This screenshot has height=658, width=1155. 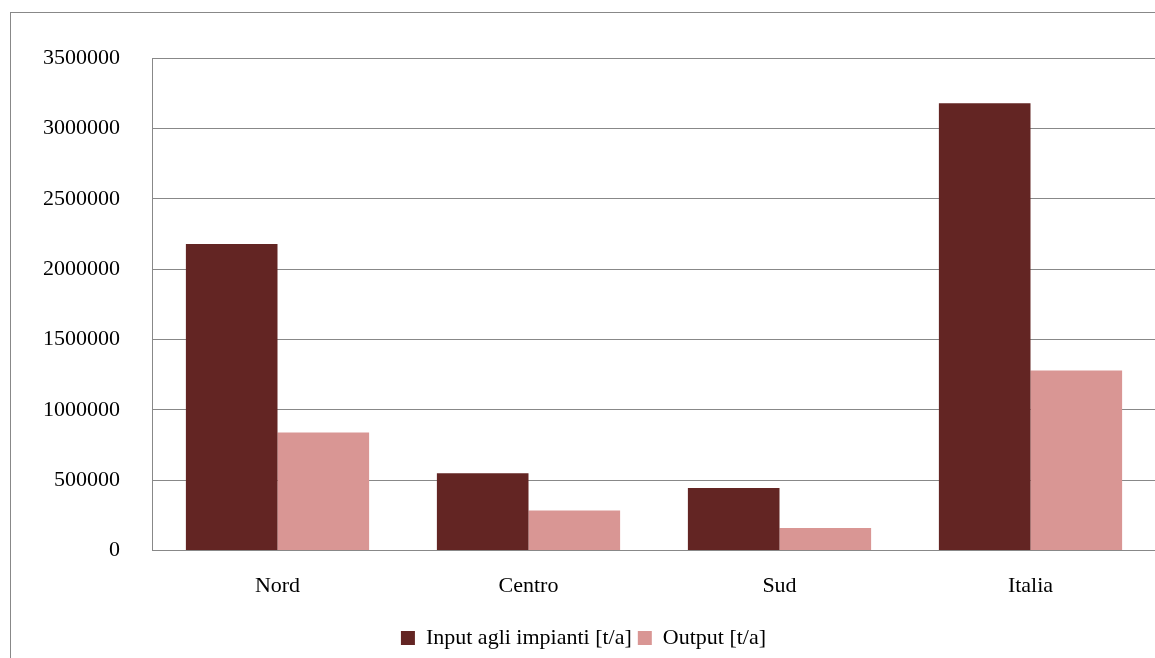 I want to click on y-tick-label: 2000000, so click(x=81, y=268).